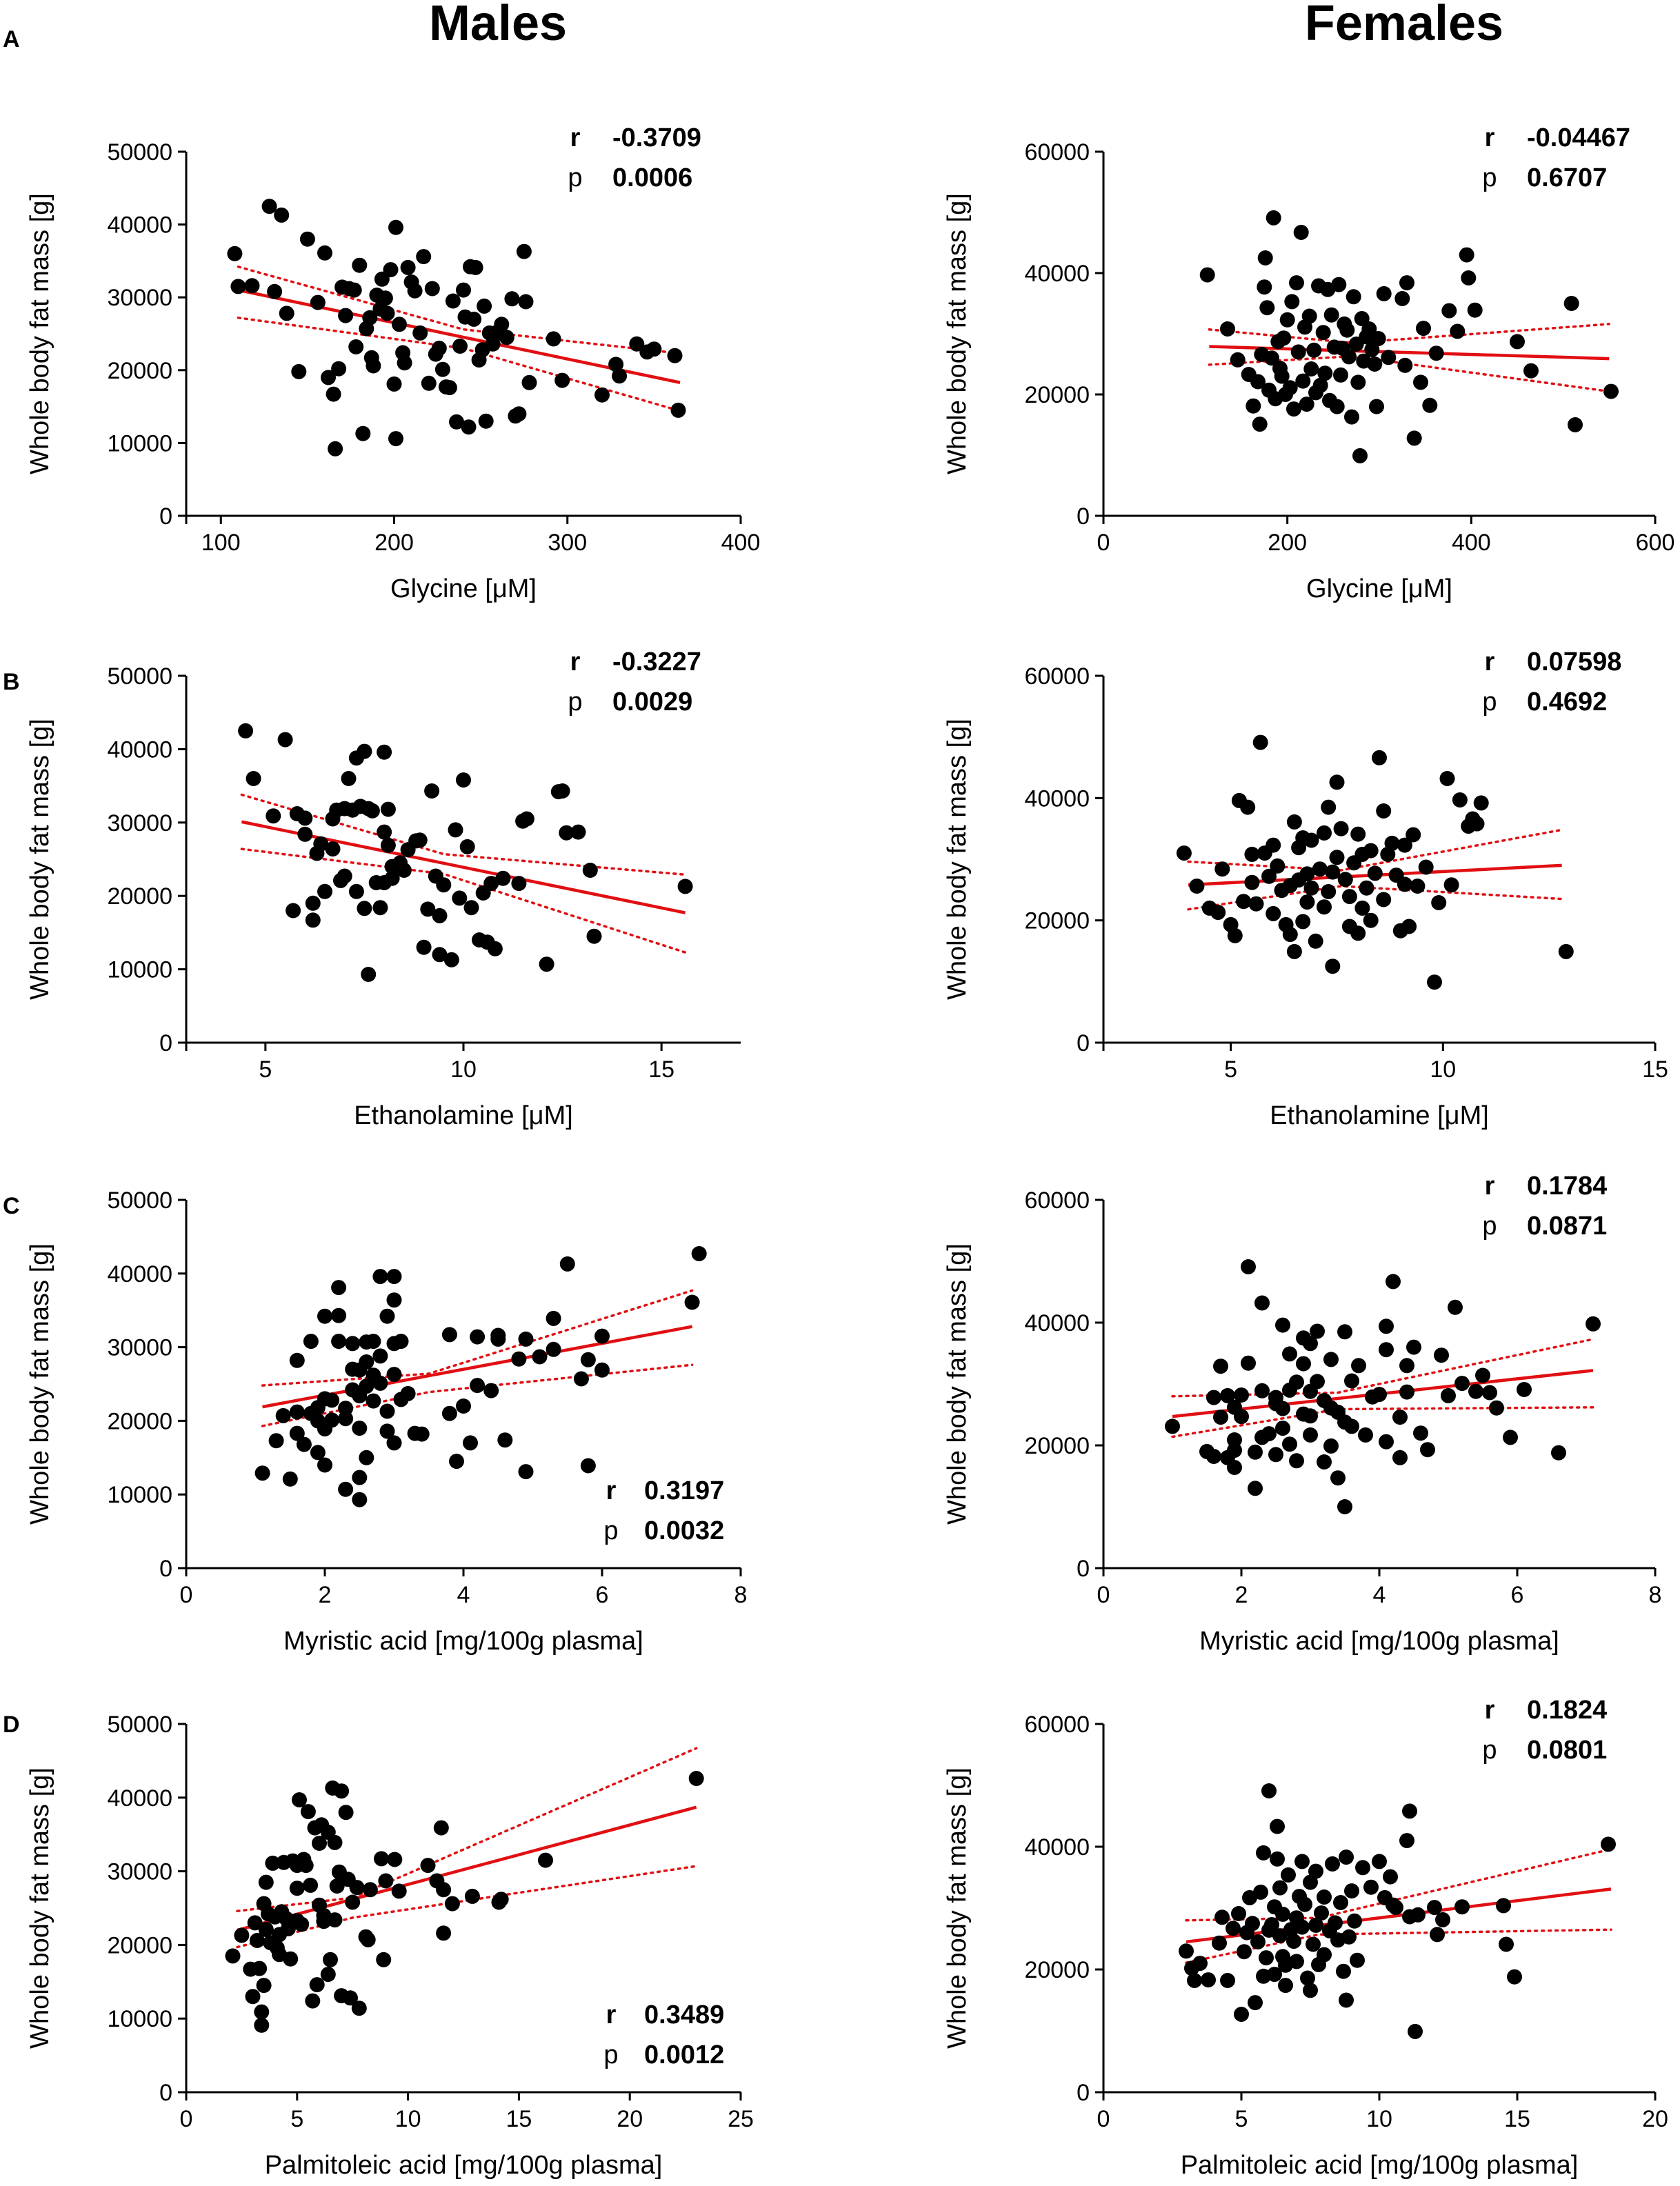  I want to click on y-tick-label: 60000, so click(1057, 1725).